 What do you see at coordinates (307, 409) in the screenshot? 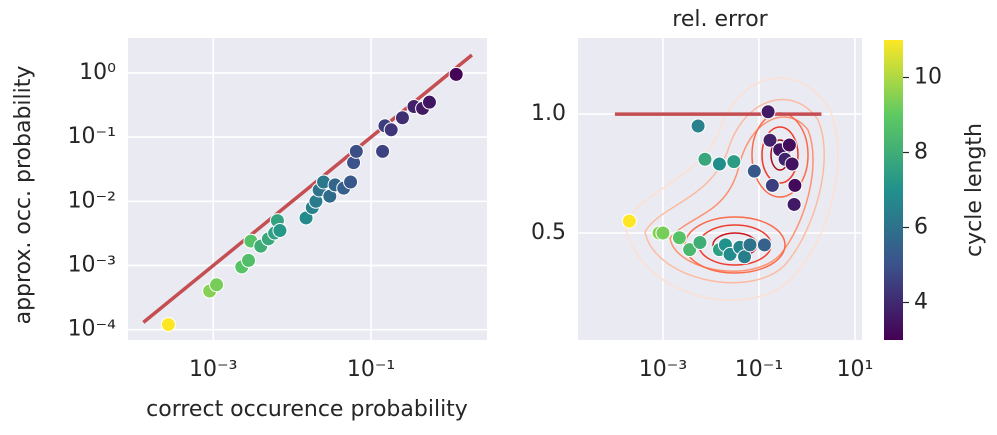
I see `x-axis-label: correct occurence probability` at bounding box center [307, 409].